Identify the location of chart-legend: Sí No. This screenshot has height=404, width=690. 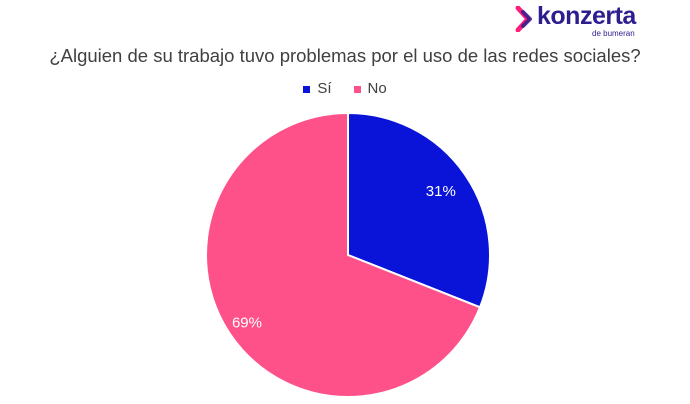
(345, 89).